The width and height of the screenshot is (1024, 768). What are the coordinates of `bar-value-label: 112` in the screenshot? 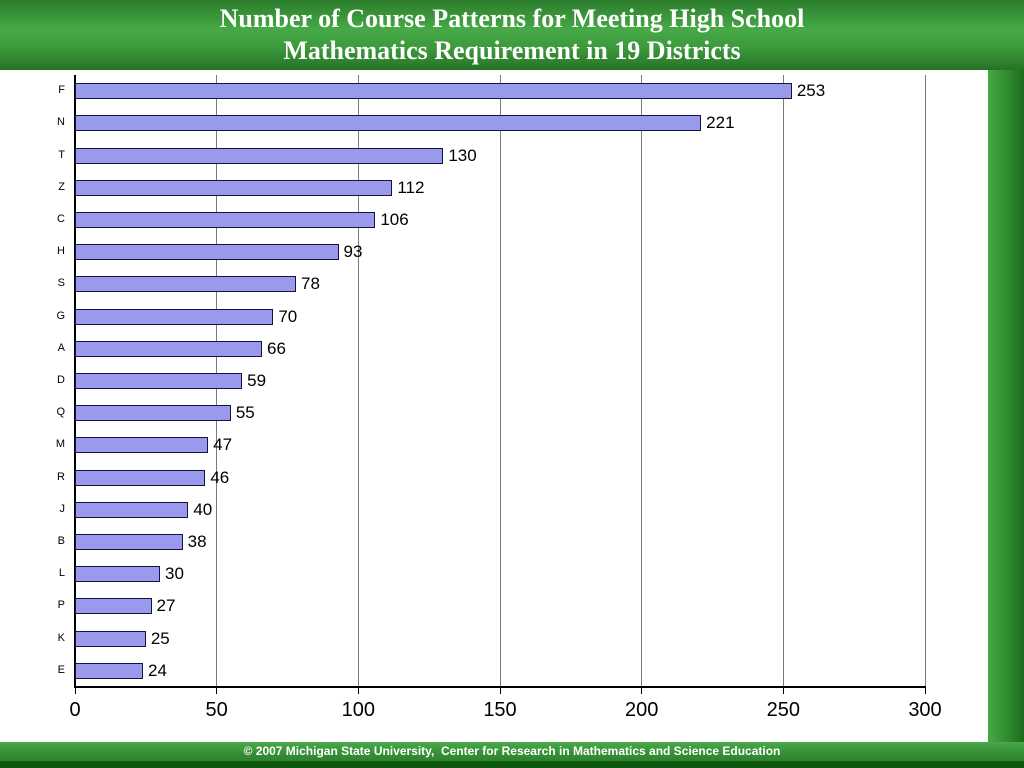 It's located at (411, 187).